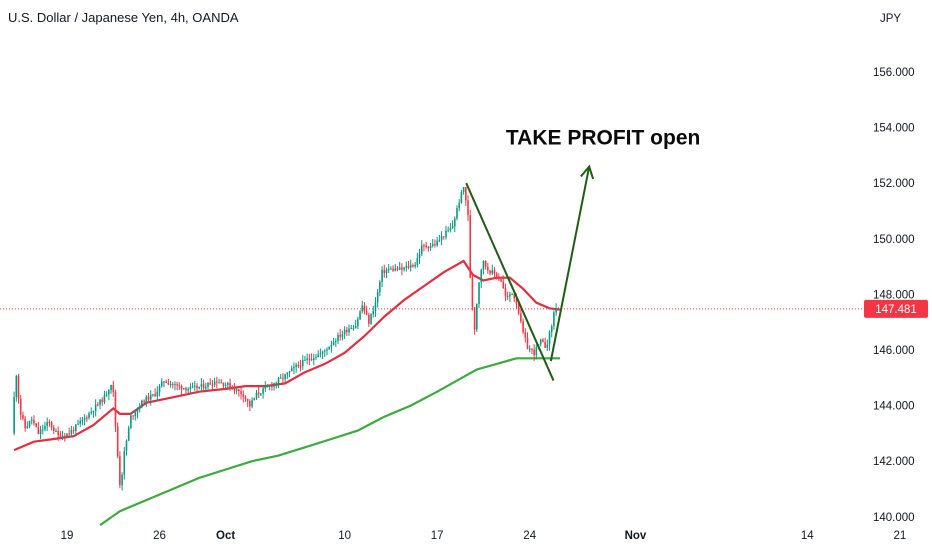 The height and width of the screenshot is (555, 932). Describe the element at coordinates (894, 129) in the screenshot. I see `y-tick-label: 154.000` at that location.